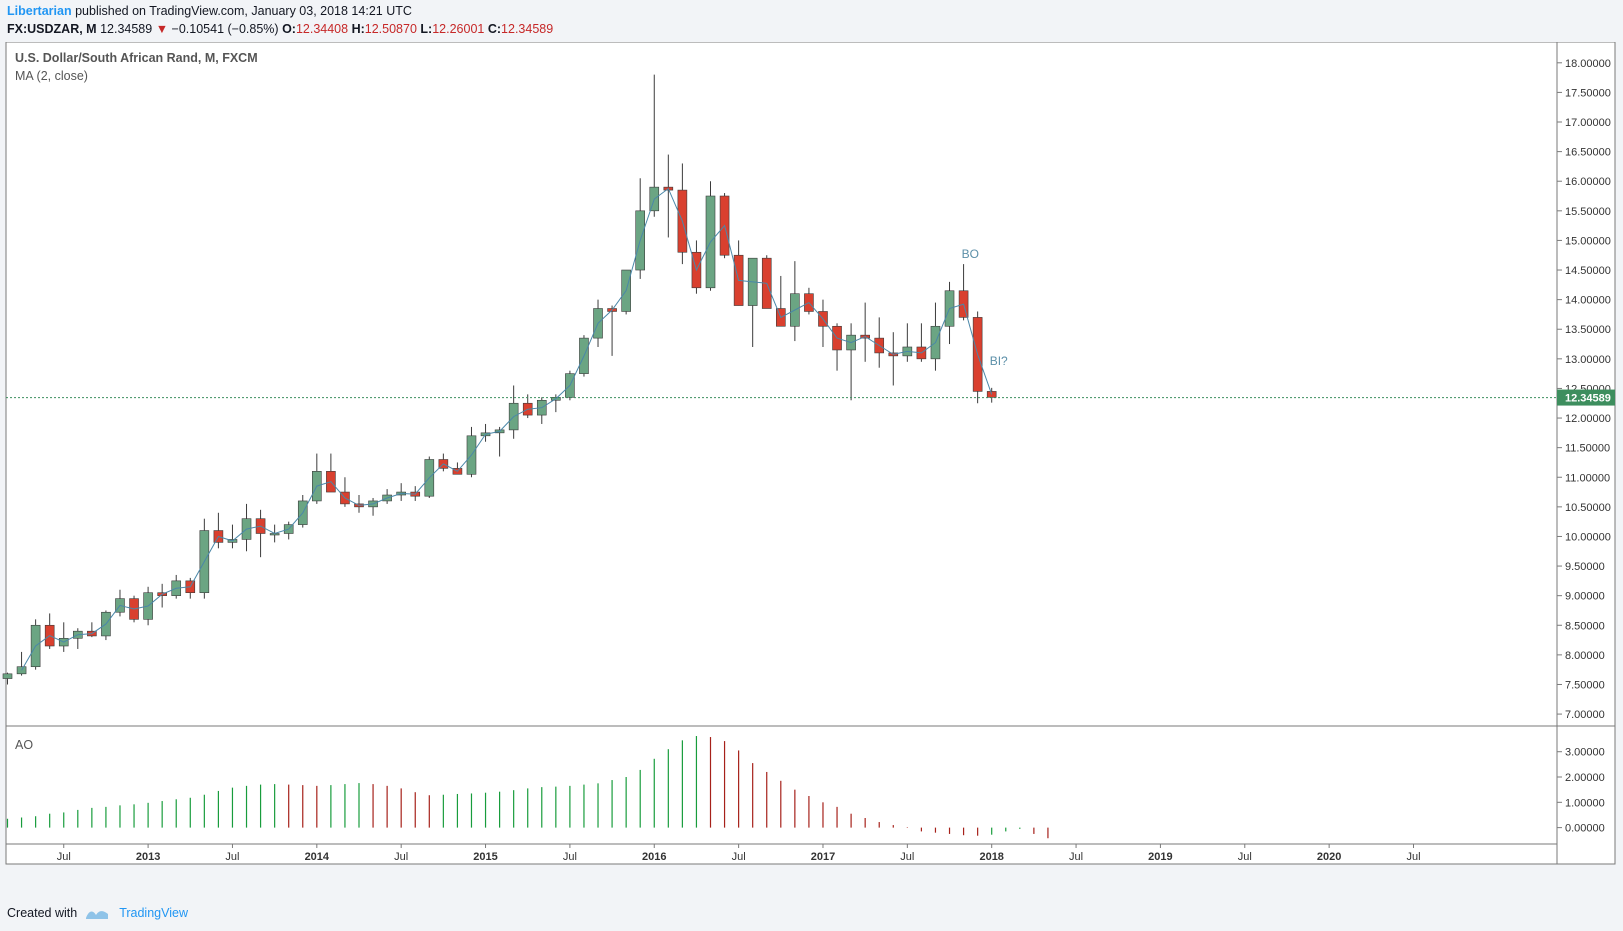 This screenshot has width=1623, height=931. What do you see at coordinates (1588, 93) in the screenshot?
I see `price-tick-label: 17.50000` at bounding box center [1588, 93].